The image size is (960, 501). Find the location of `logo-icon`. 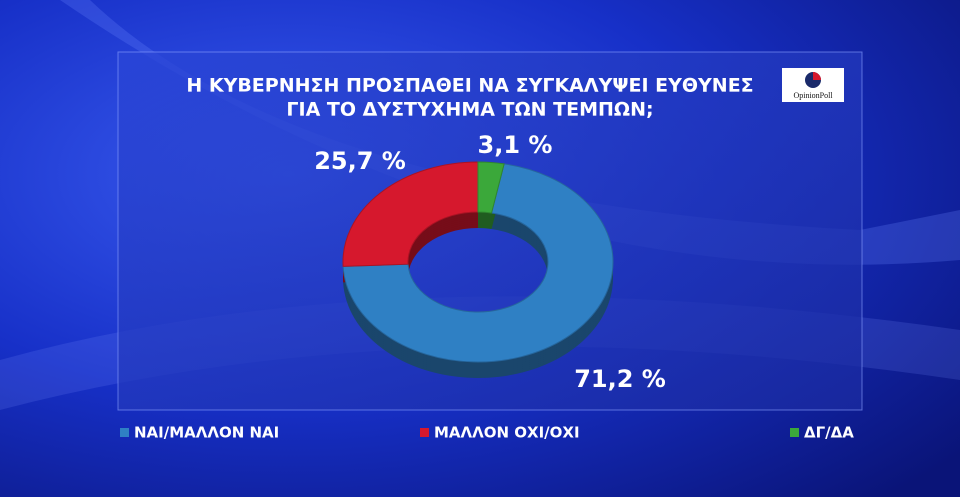

logo-icon is located at coordinates (817, 76).